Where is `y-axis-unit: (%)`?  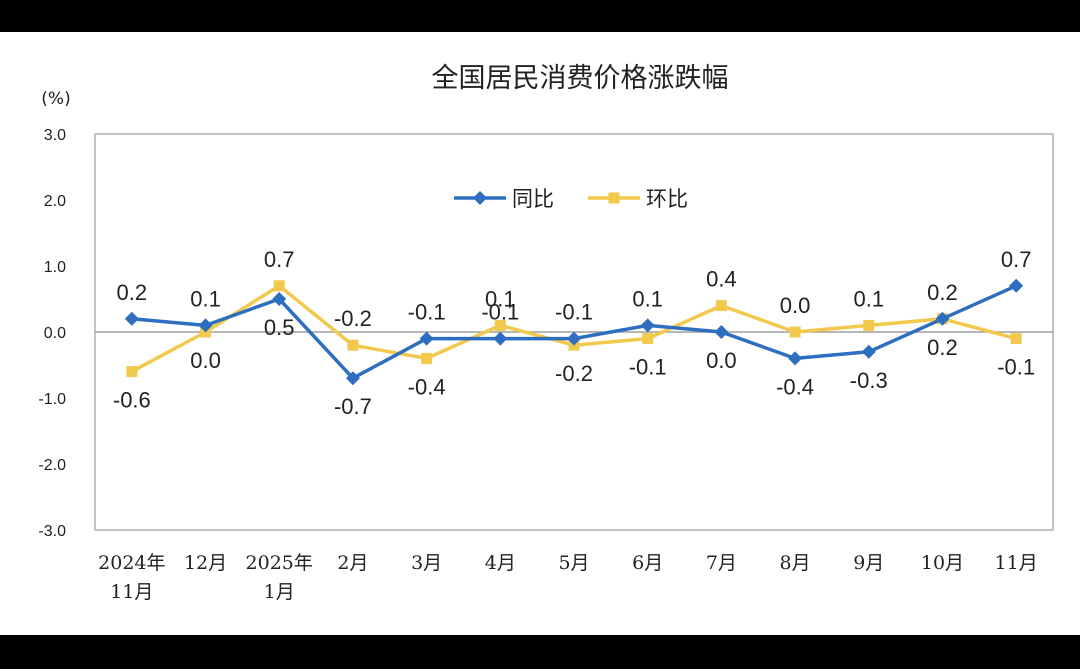
y-axis-unit: (%) is located at coordinates (55, 99).